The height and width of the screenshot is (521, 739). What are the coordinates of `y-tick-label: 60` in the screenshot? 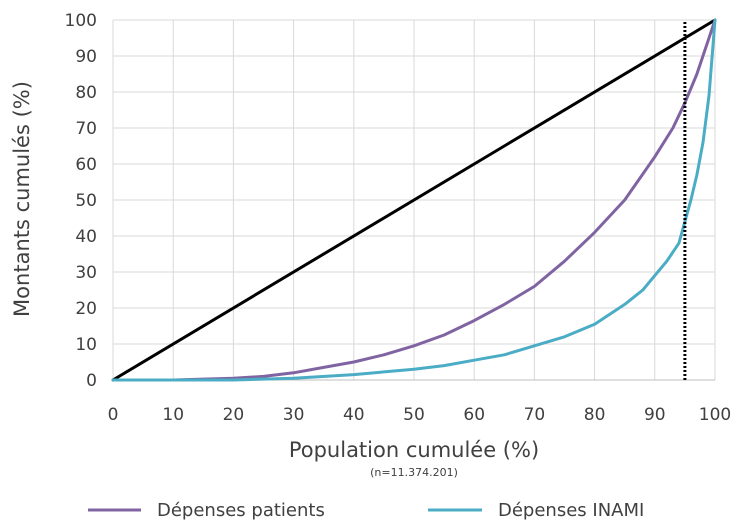 It's located at (86, 165).